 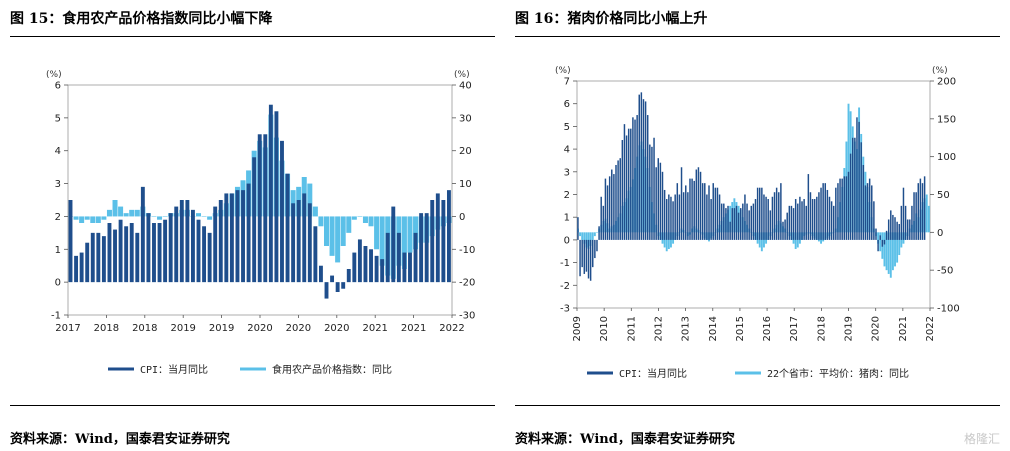 What do you see at coordinates (946, 157) in the screenshot?
I see `right-tick-label: 100` at bounding box center [946, 157].